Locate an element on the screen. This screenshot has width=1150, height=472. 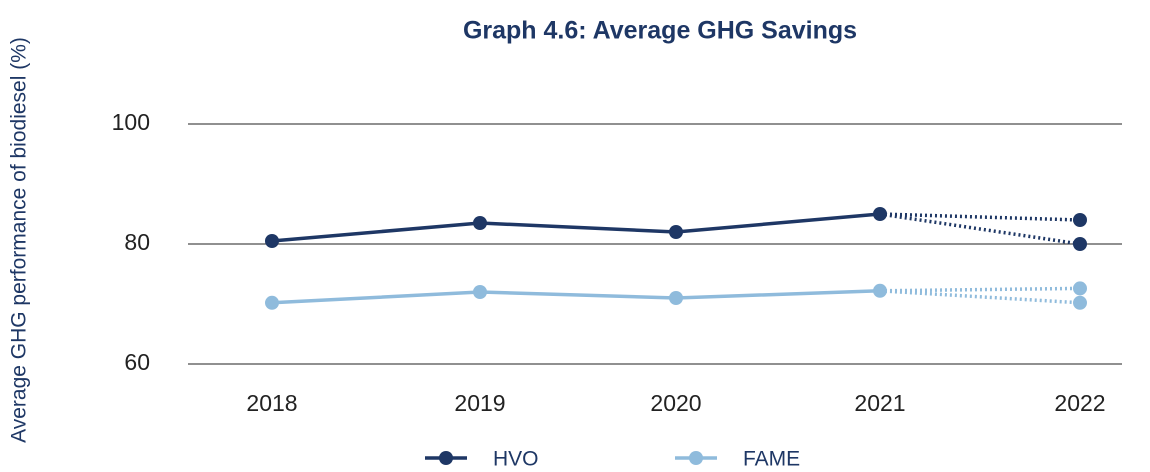
x-tick-label: 2019 is located at coordinates (479, 403).